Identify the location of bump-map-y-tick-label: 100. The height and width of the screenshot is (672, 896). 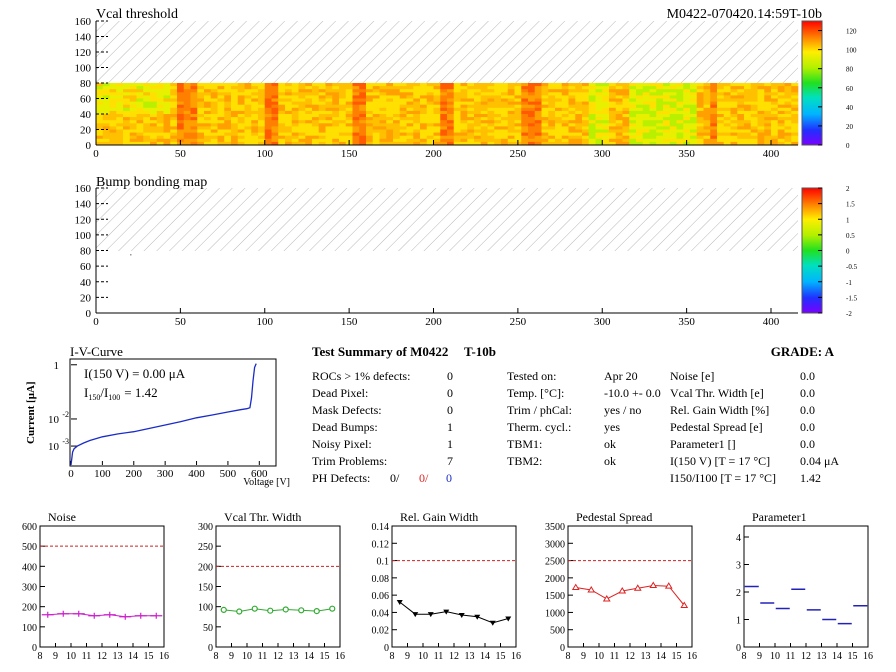
(83, 236).